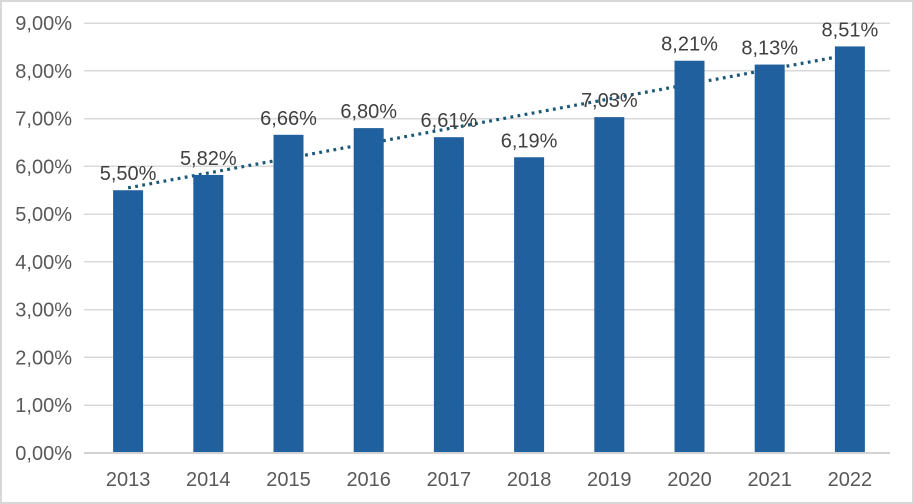 The height and width of the screenshot is (504, 914). What do you see at coordinates (689, 45) in the screenshot?
I see `bar-data-label: 8,21%` at bounding box center [689, 45].